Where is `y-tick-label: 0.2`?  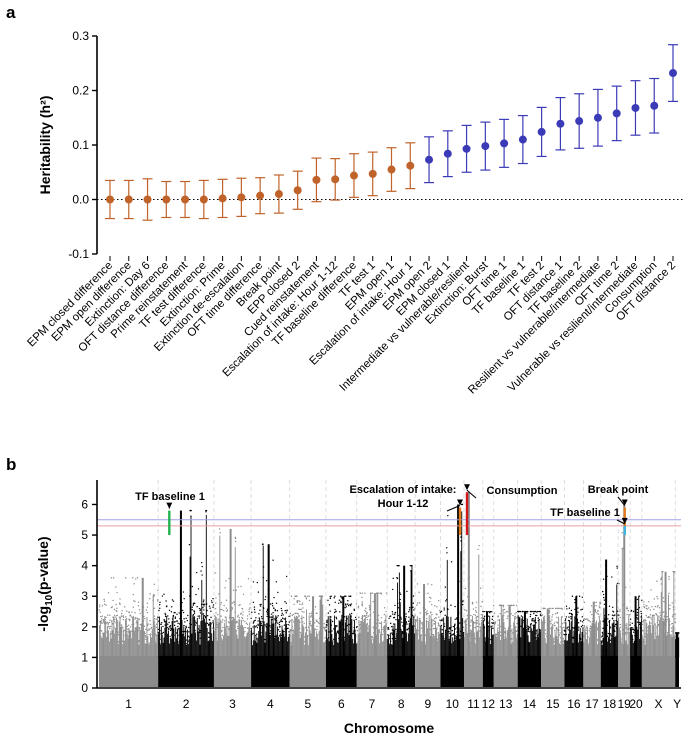 y-tick-label: 0.2 is located at coordinates (80, 91).